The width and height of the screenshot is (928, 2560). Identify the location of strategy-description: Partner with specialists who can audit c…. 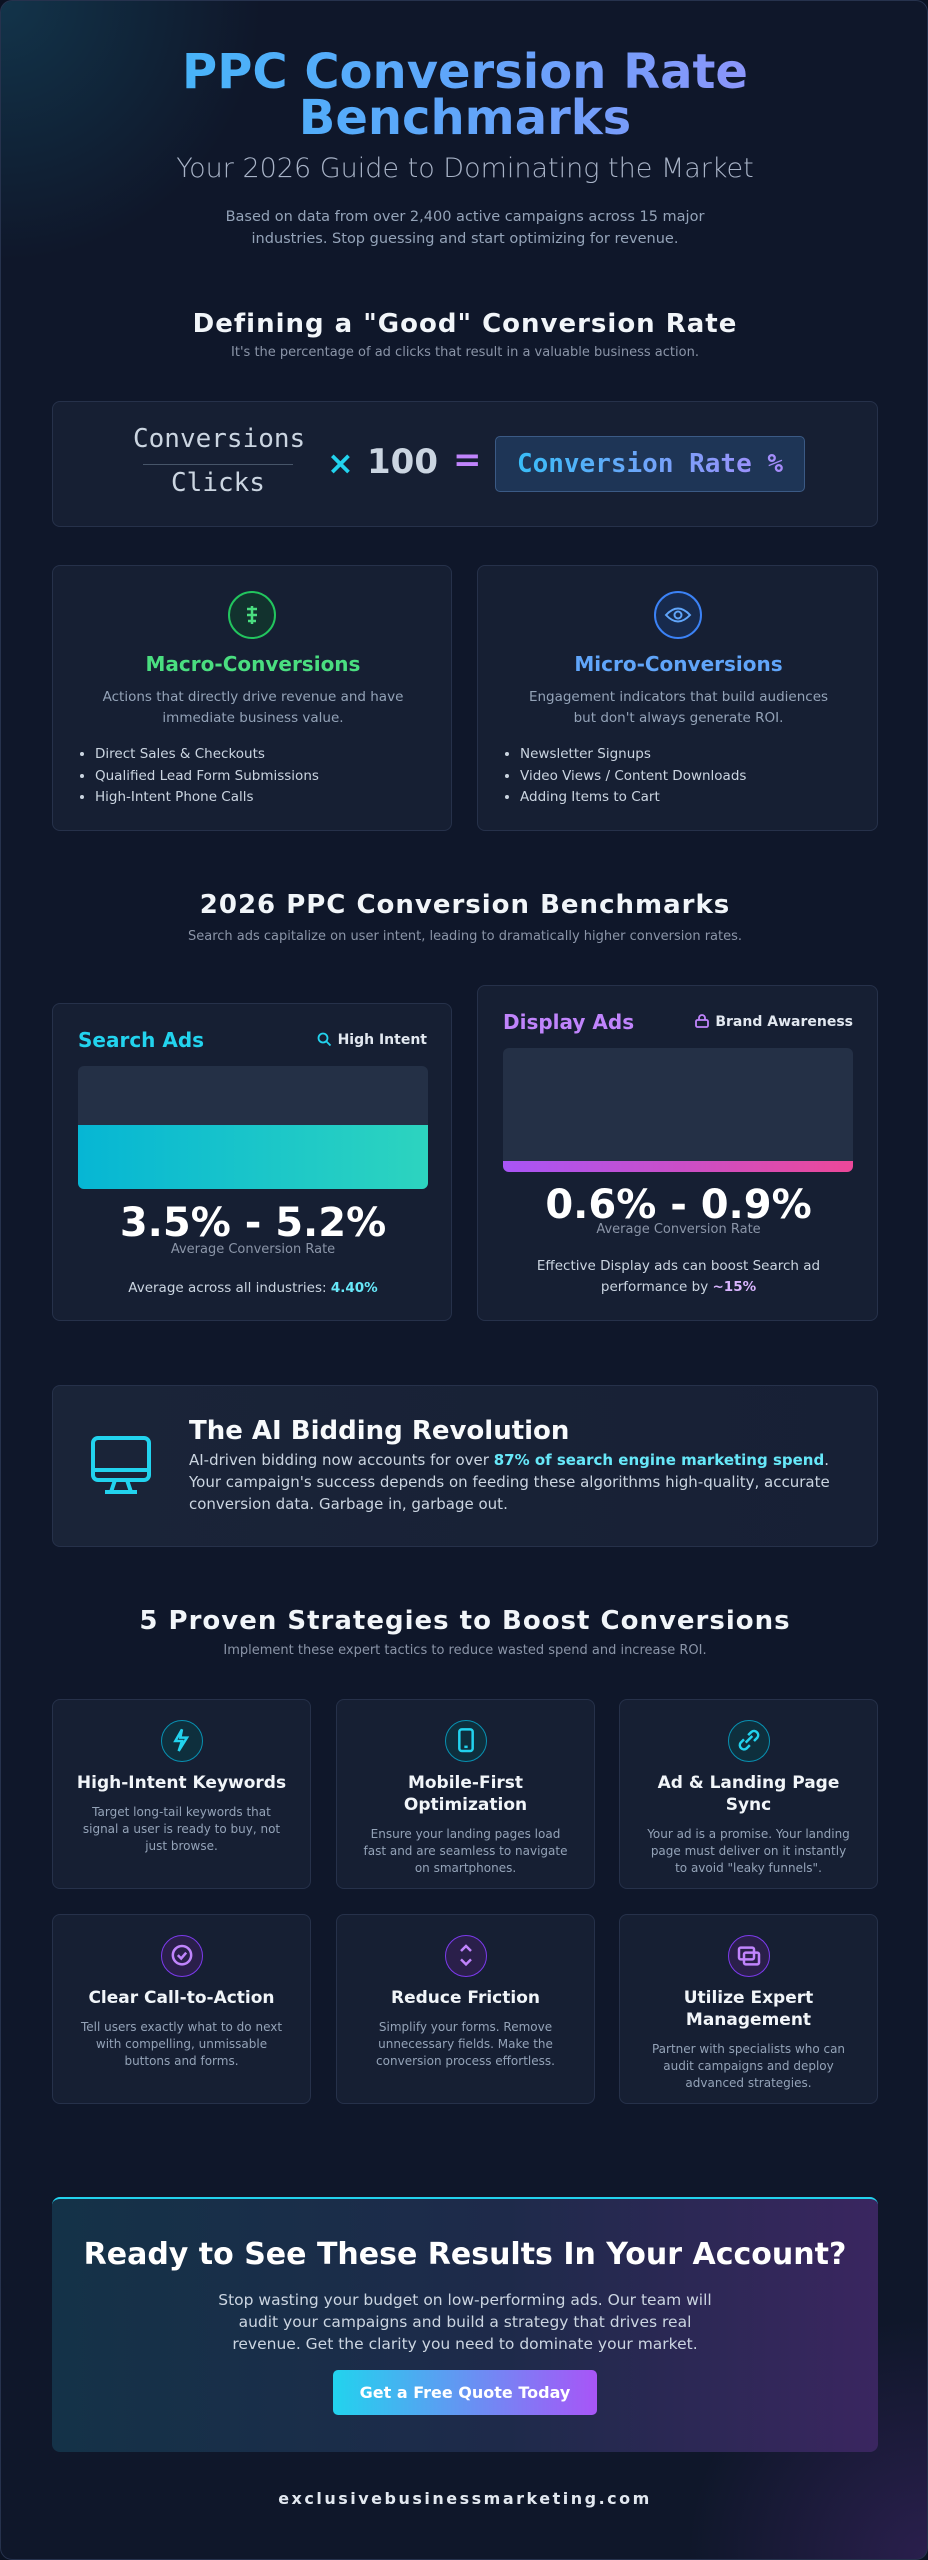
(748, 2066).